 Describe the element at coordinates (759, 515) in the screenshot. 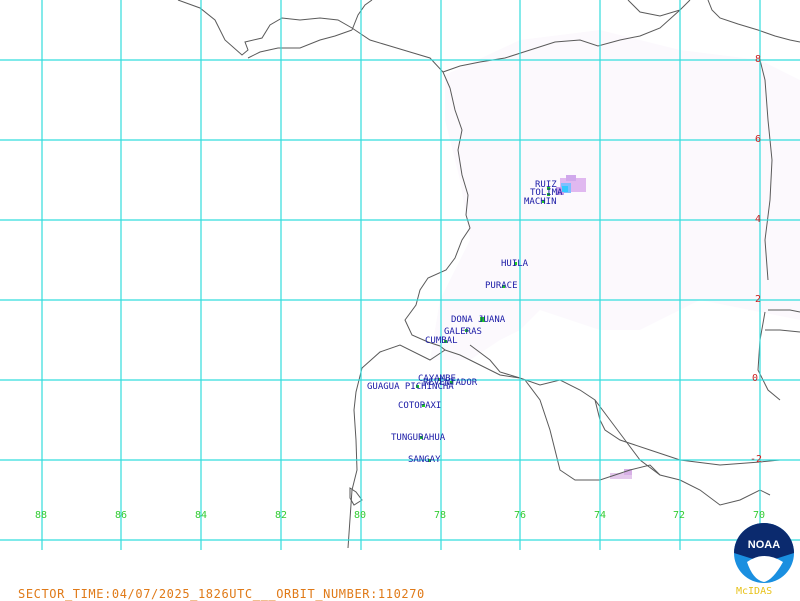

I see `lon-label: 70` at that location.